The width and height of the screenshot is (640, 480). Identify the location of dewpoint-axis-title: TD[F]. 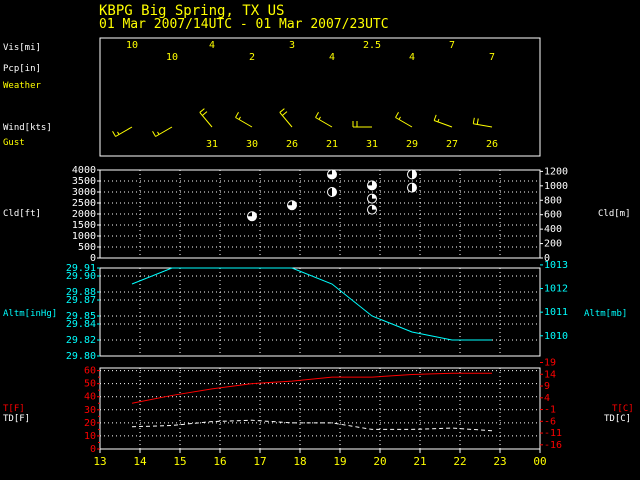
(16, 419).